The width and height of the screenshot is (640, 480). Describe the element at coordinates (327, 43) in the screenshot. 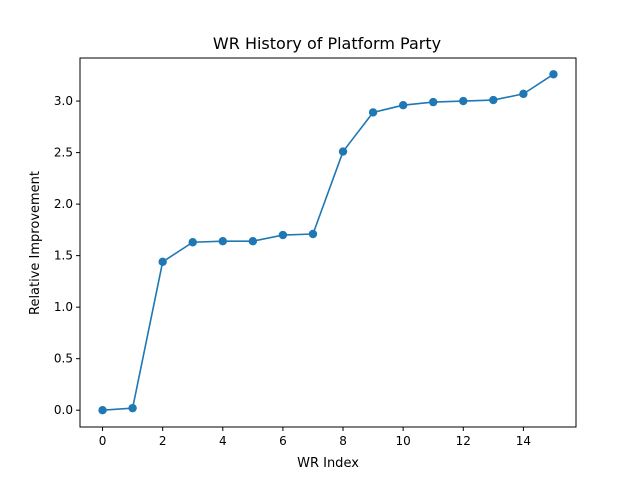

I see `chart-title: WR History of Platform Party` at that location.